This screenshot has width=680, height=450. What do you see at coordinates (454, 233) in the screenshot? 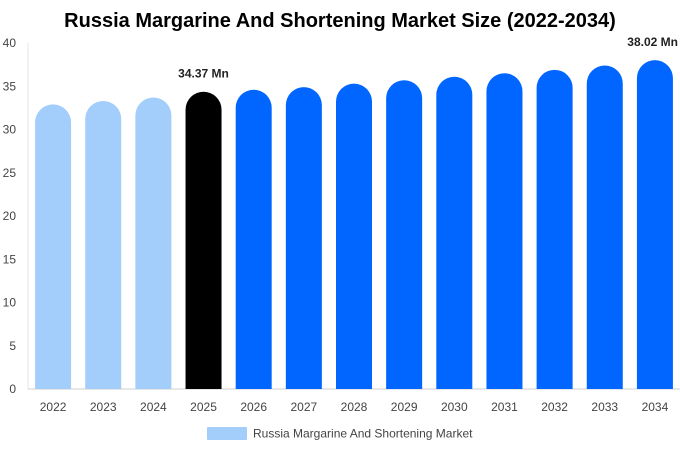
I see `bar-2030` at bounding box center [454, 233].